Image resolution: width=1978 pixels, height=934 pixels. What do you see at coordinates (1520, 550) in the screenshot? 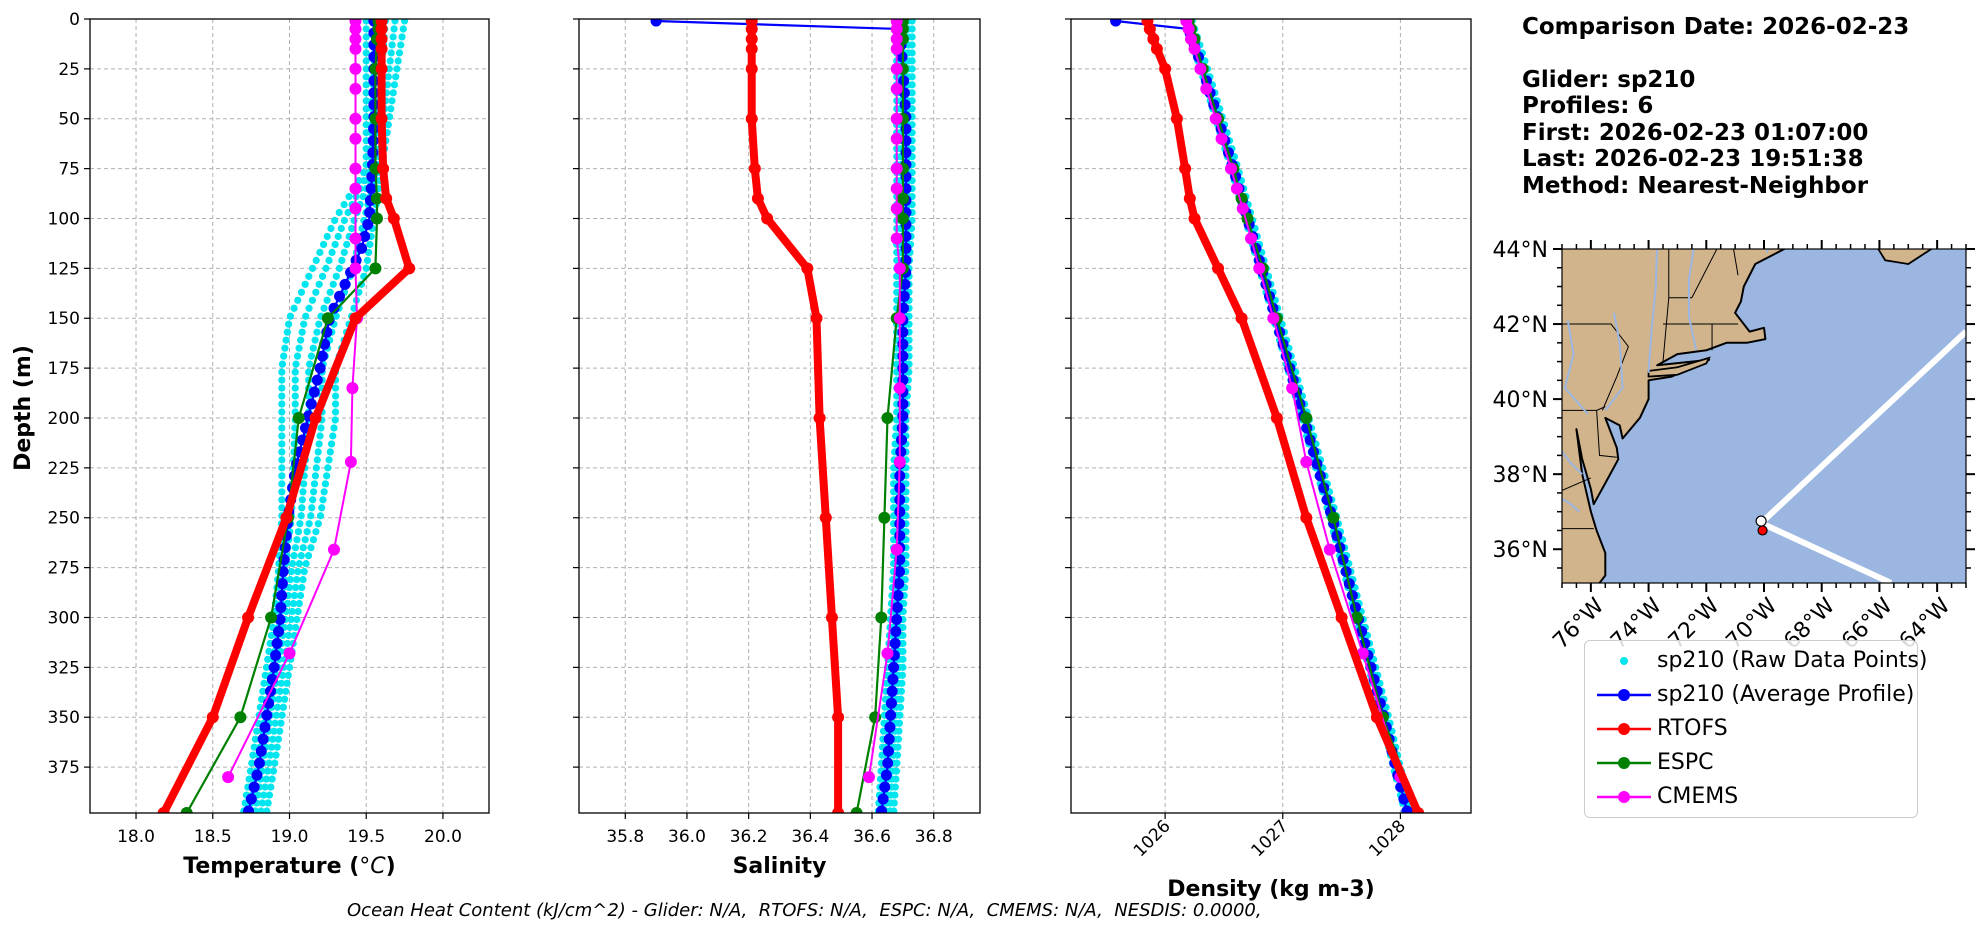
I see `map-lat-label: 36°N` at bounding box center [1520, 550].